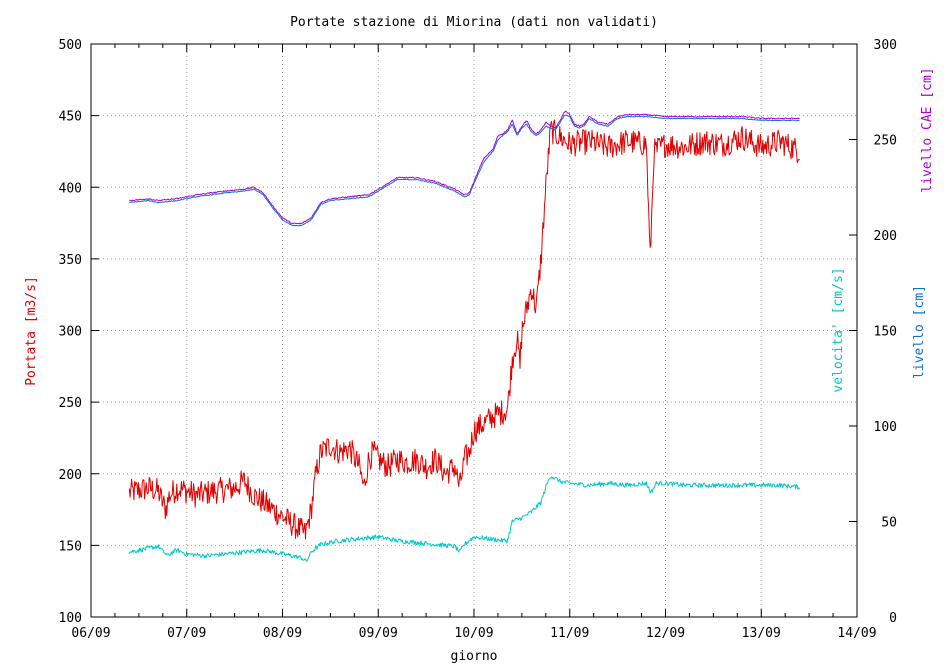  I want to click on x-tick-label: 09/09, so click(378, 633).